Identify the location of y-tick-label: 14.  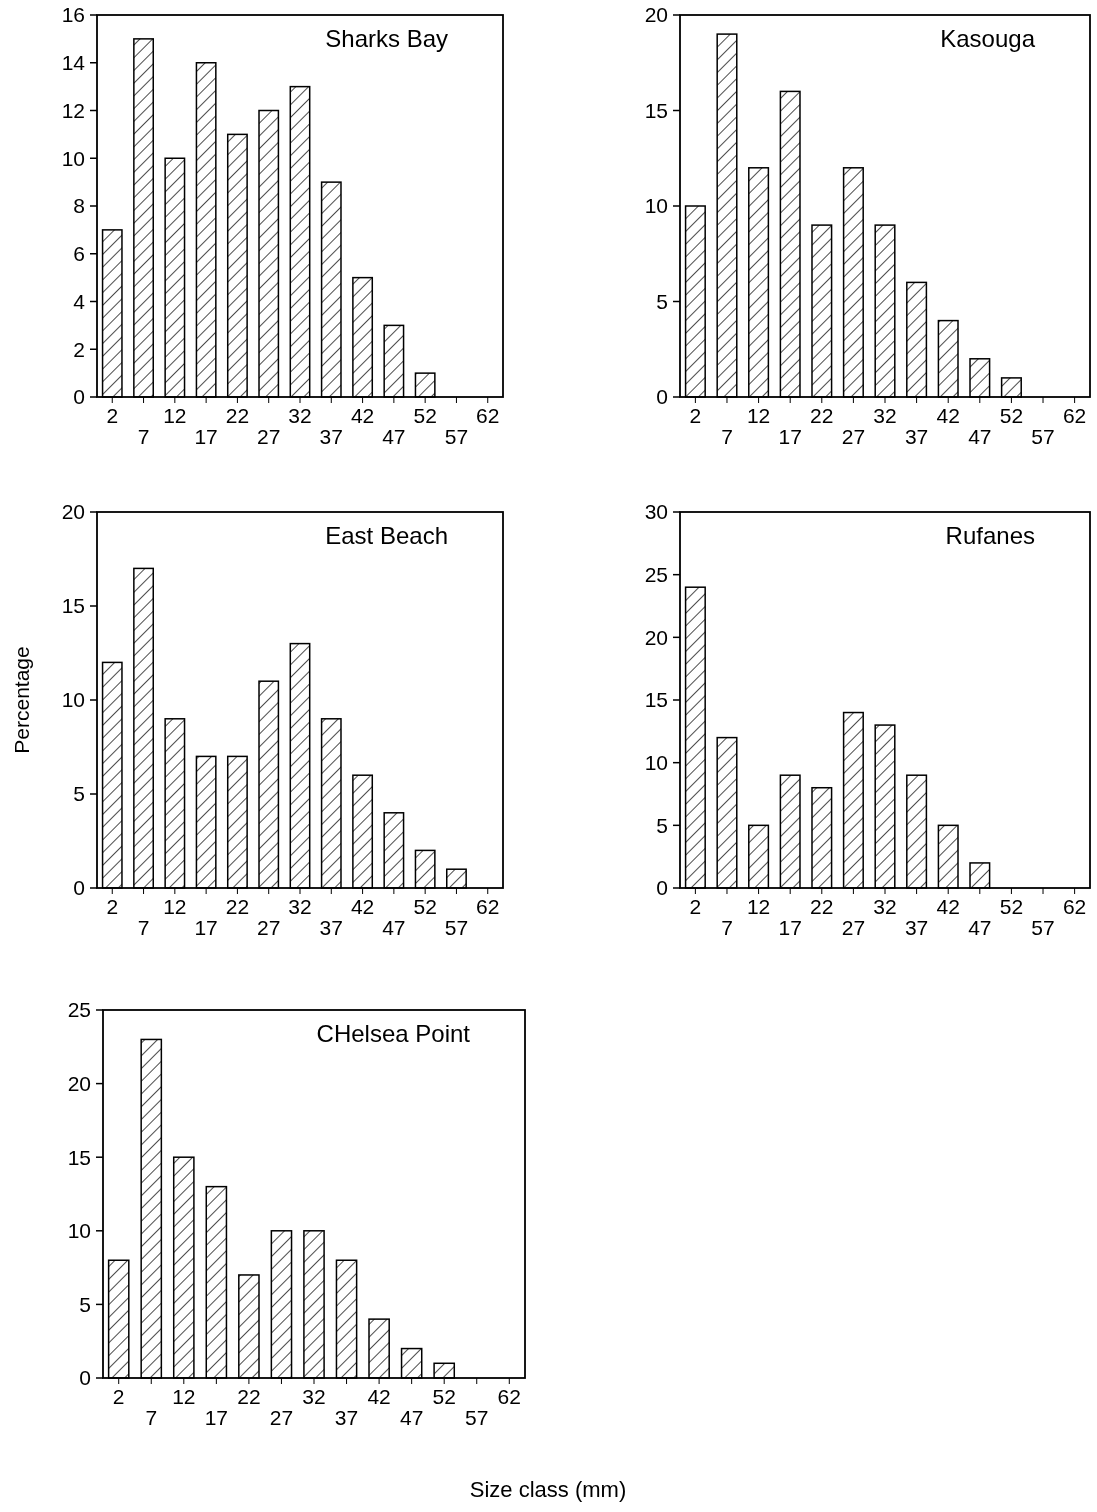
(73, 63).